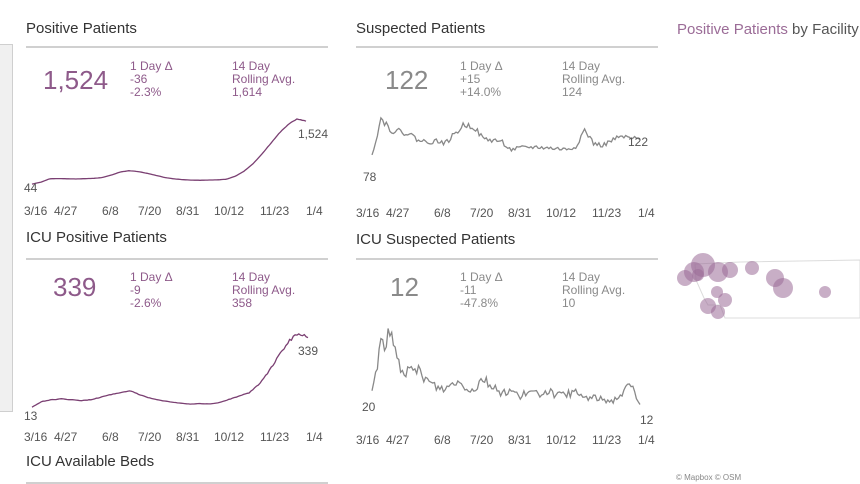 Image resolution: width=860 pixels, height=484 pixels. Describe the element at coordinates (242, 303) in the screenshot. I see `avg-value: 358` at that location.